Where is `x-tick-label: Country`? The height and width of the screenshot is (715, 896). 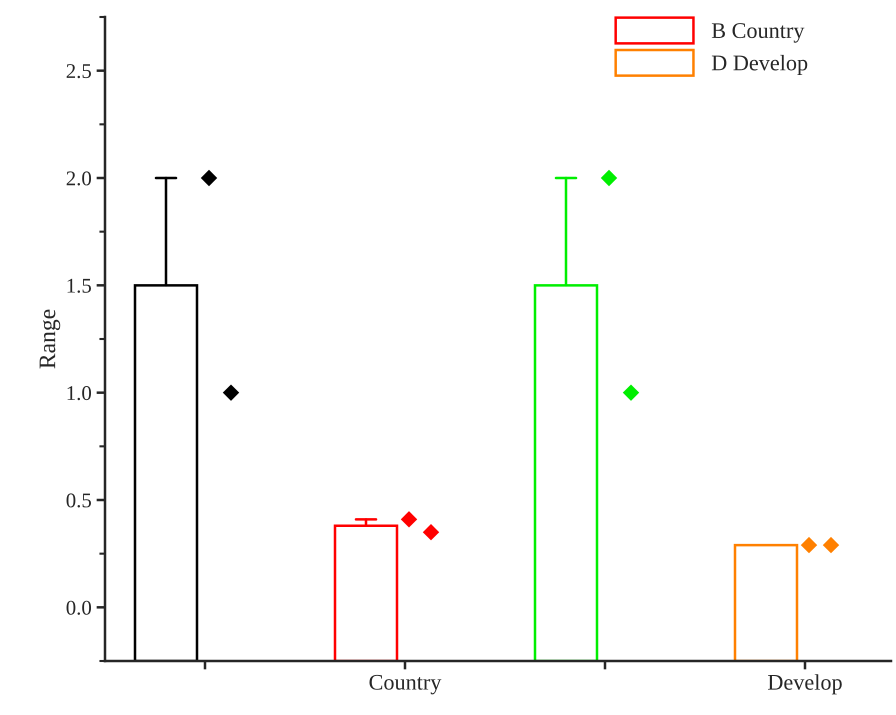
x-tick-label: Country is located at coordinates (405, 684).